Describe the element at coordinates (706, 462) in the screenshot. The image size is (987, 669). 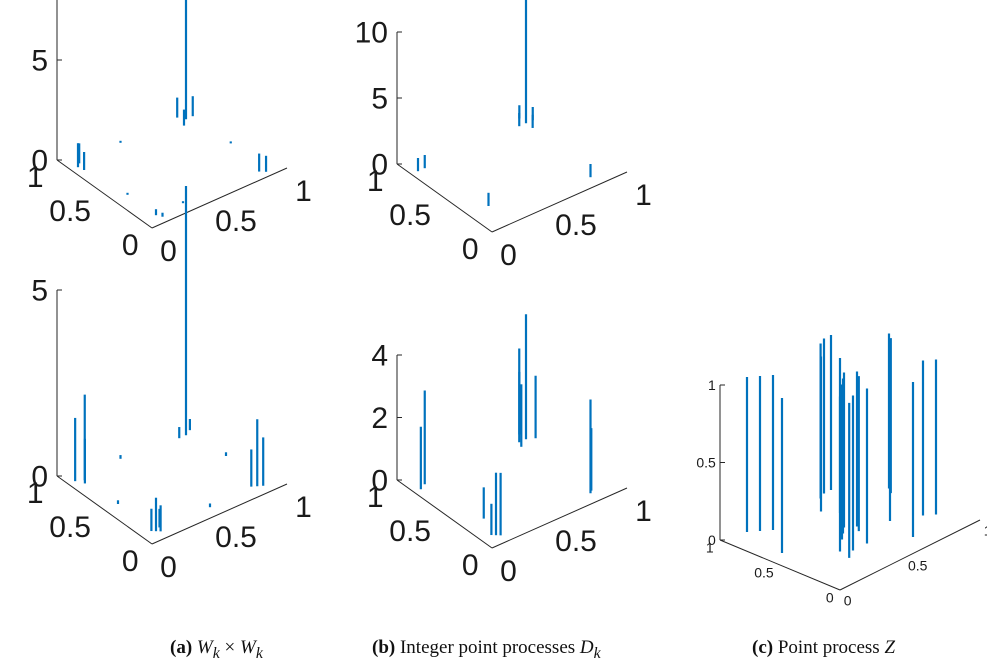
I see `z-tick-label: 0.5` at that location.